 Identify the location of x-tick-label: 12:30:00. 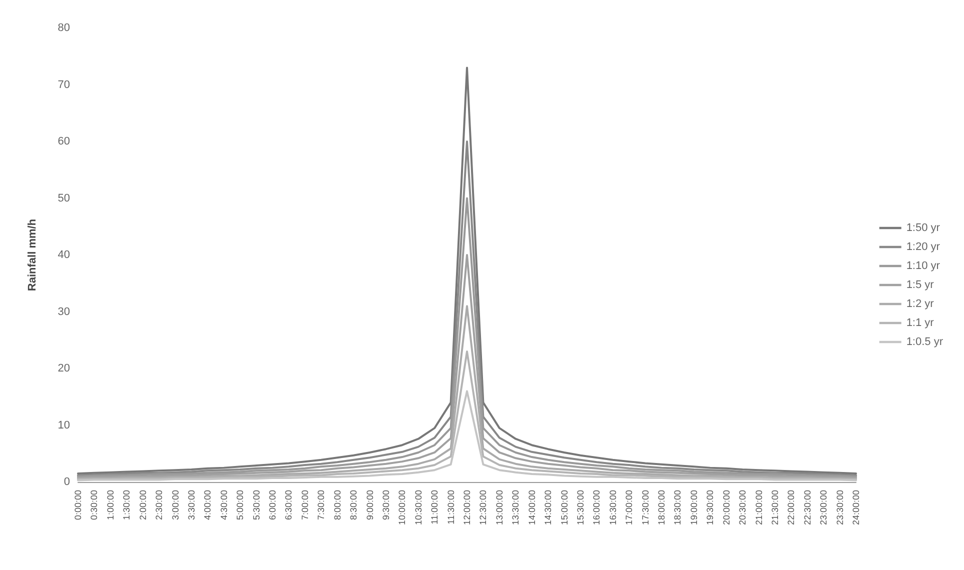
(483, 508).